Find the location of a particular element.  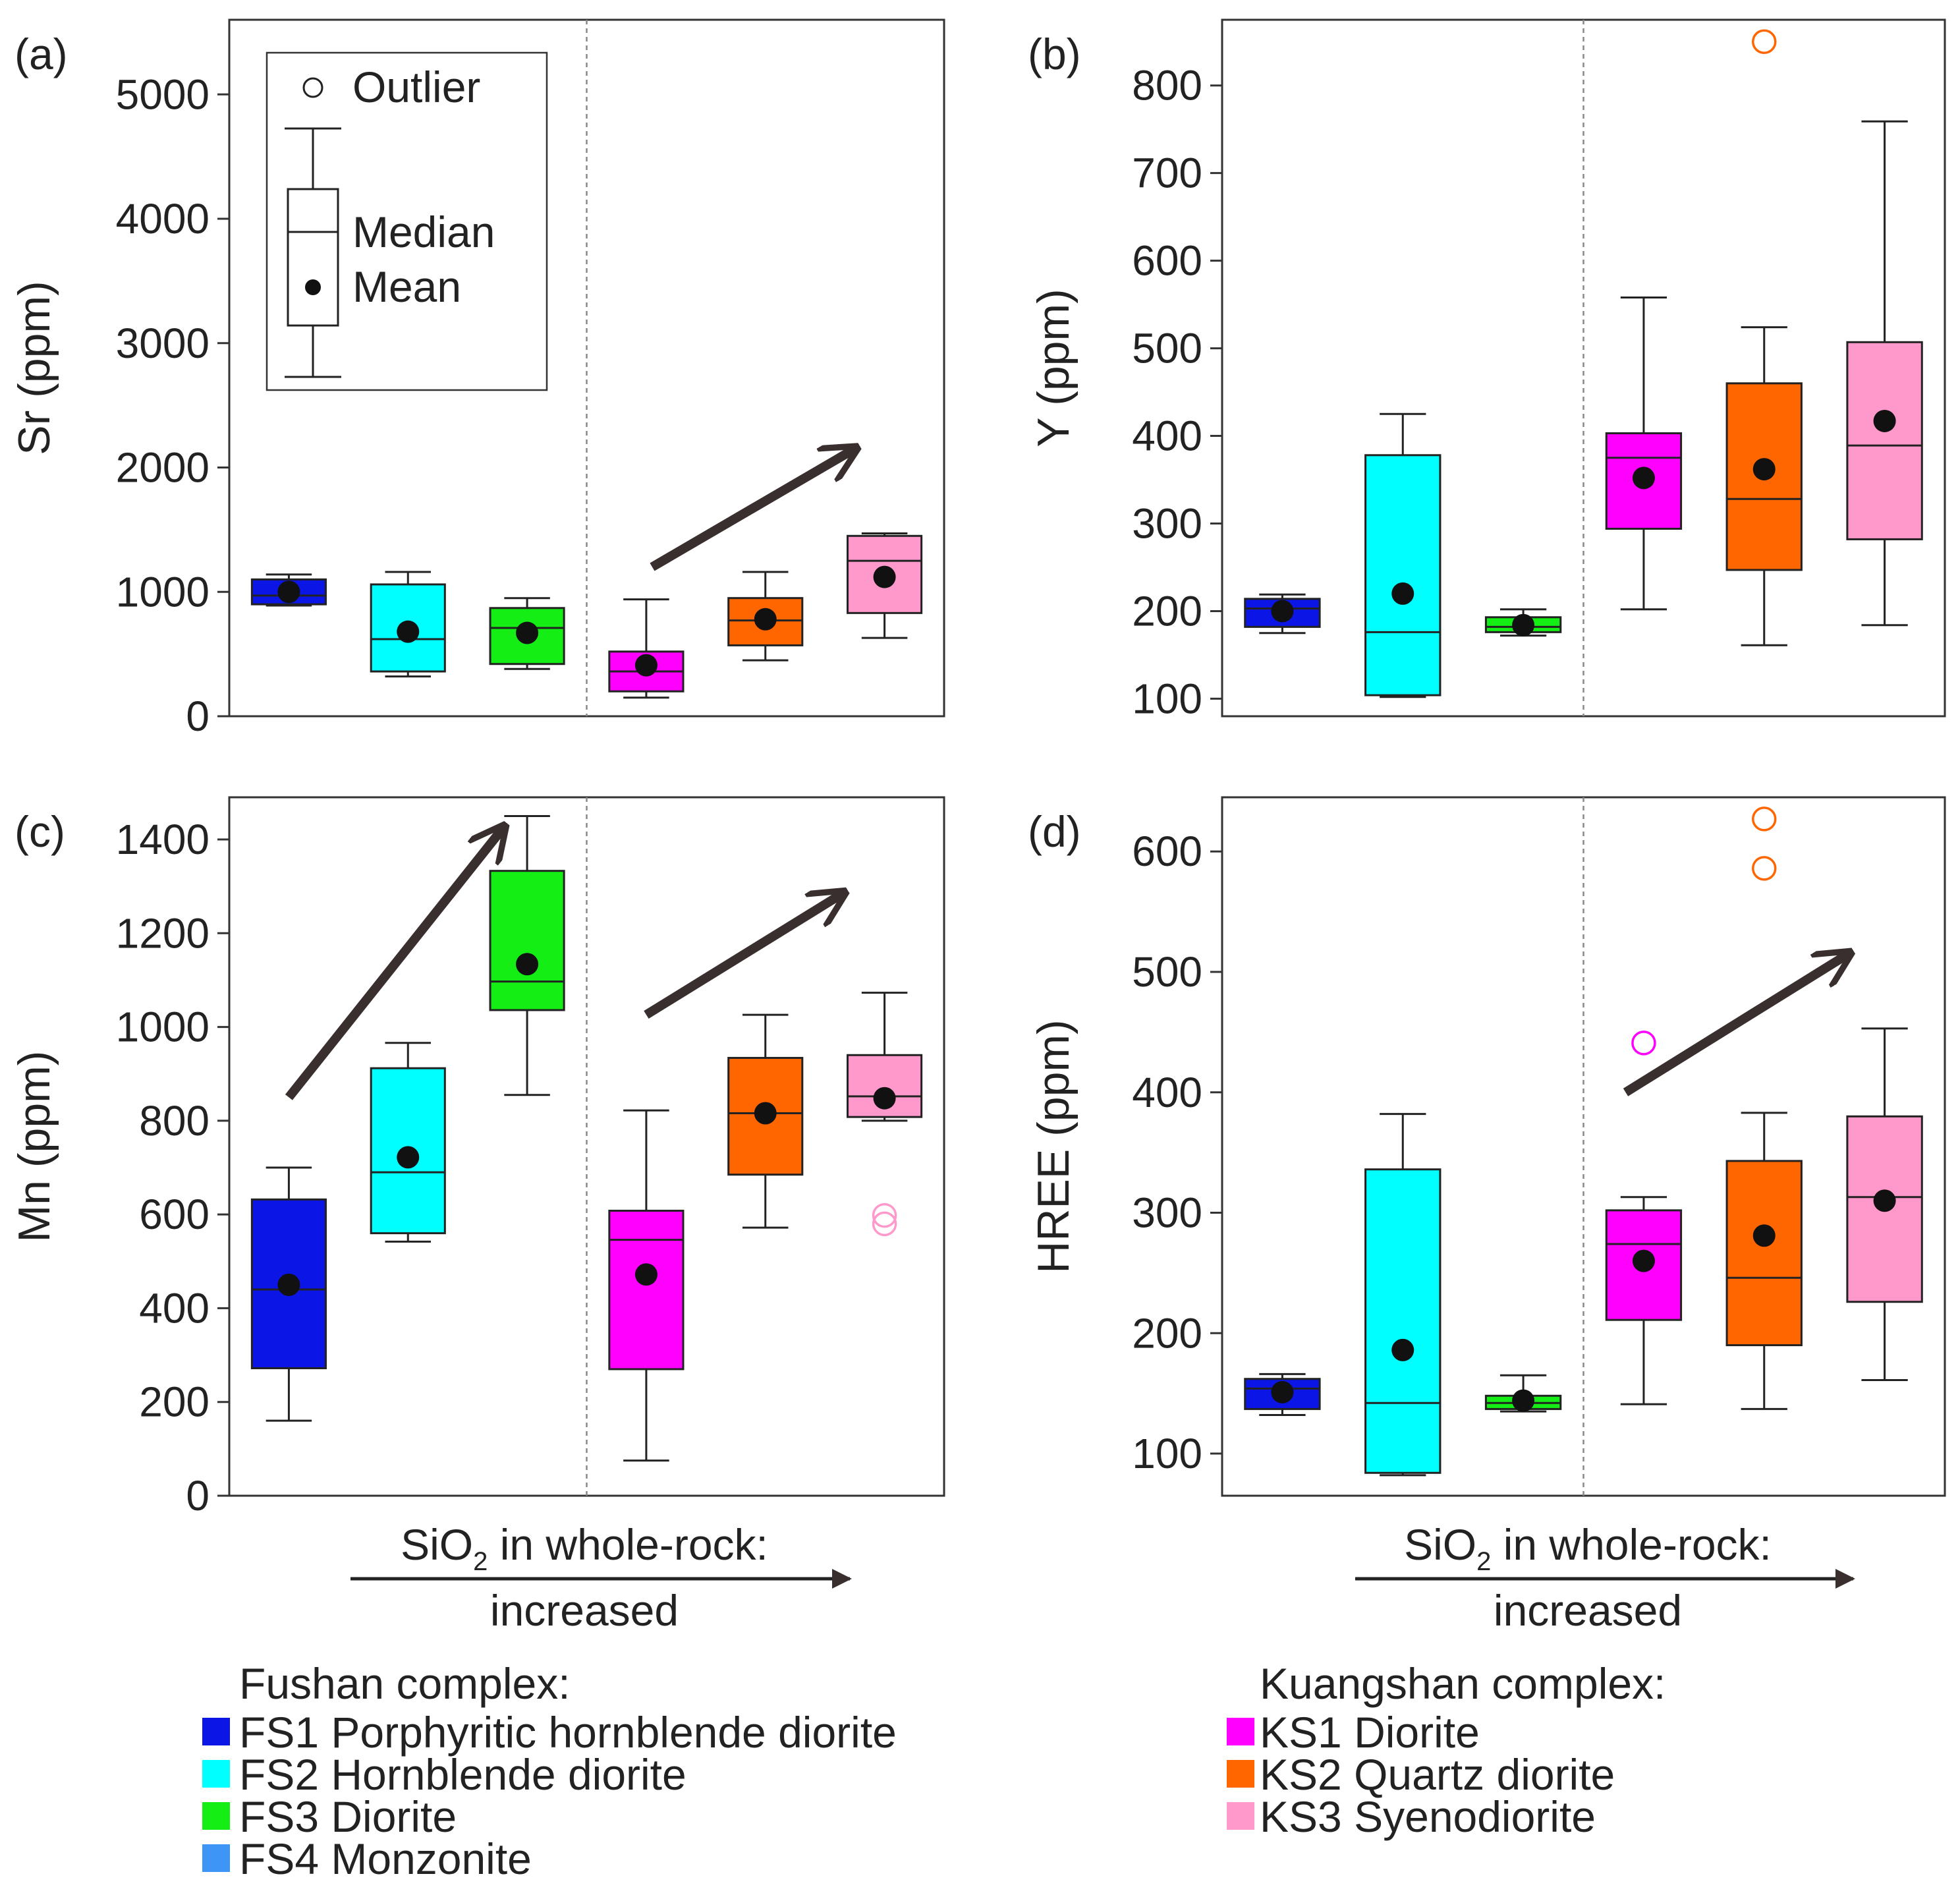

panel-label: (b) is located at coordinates (1054, 54).